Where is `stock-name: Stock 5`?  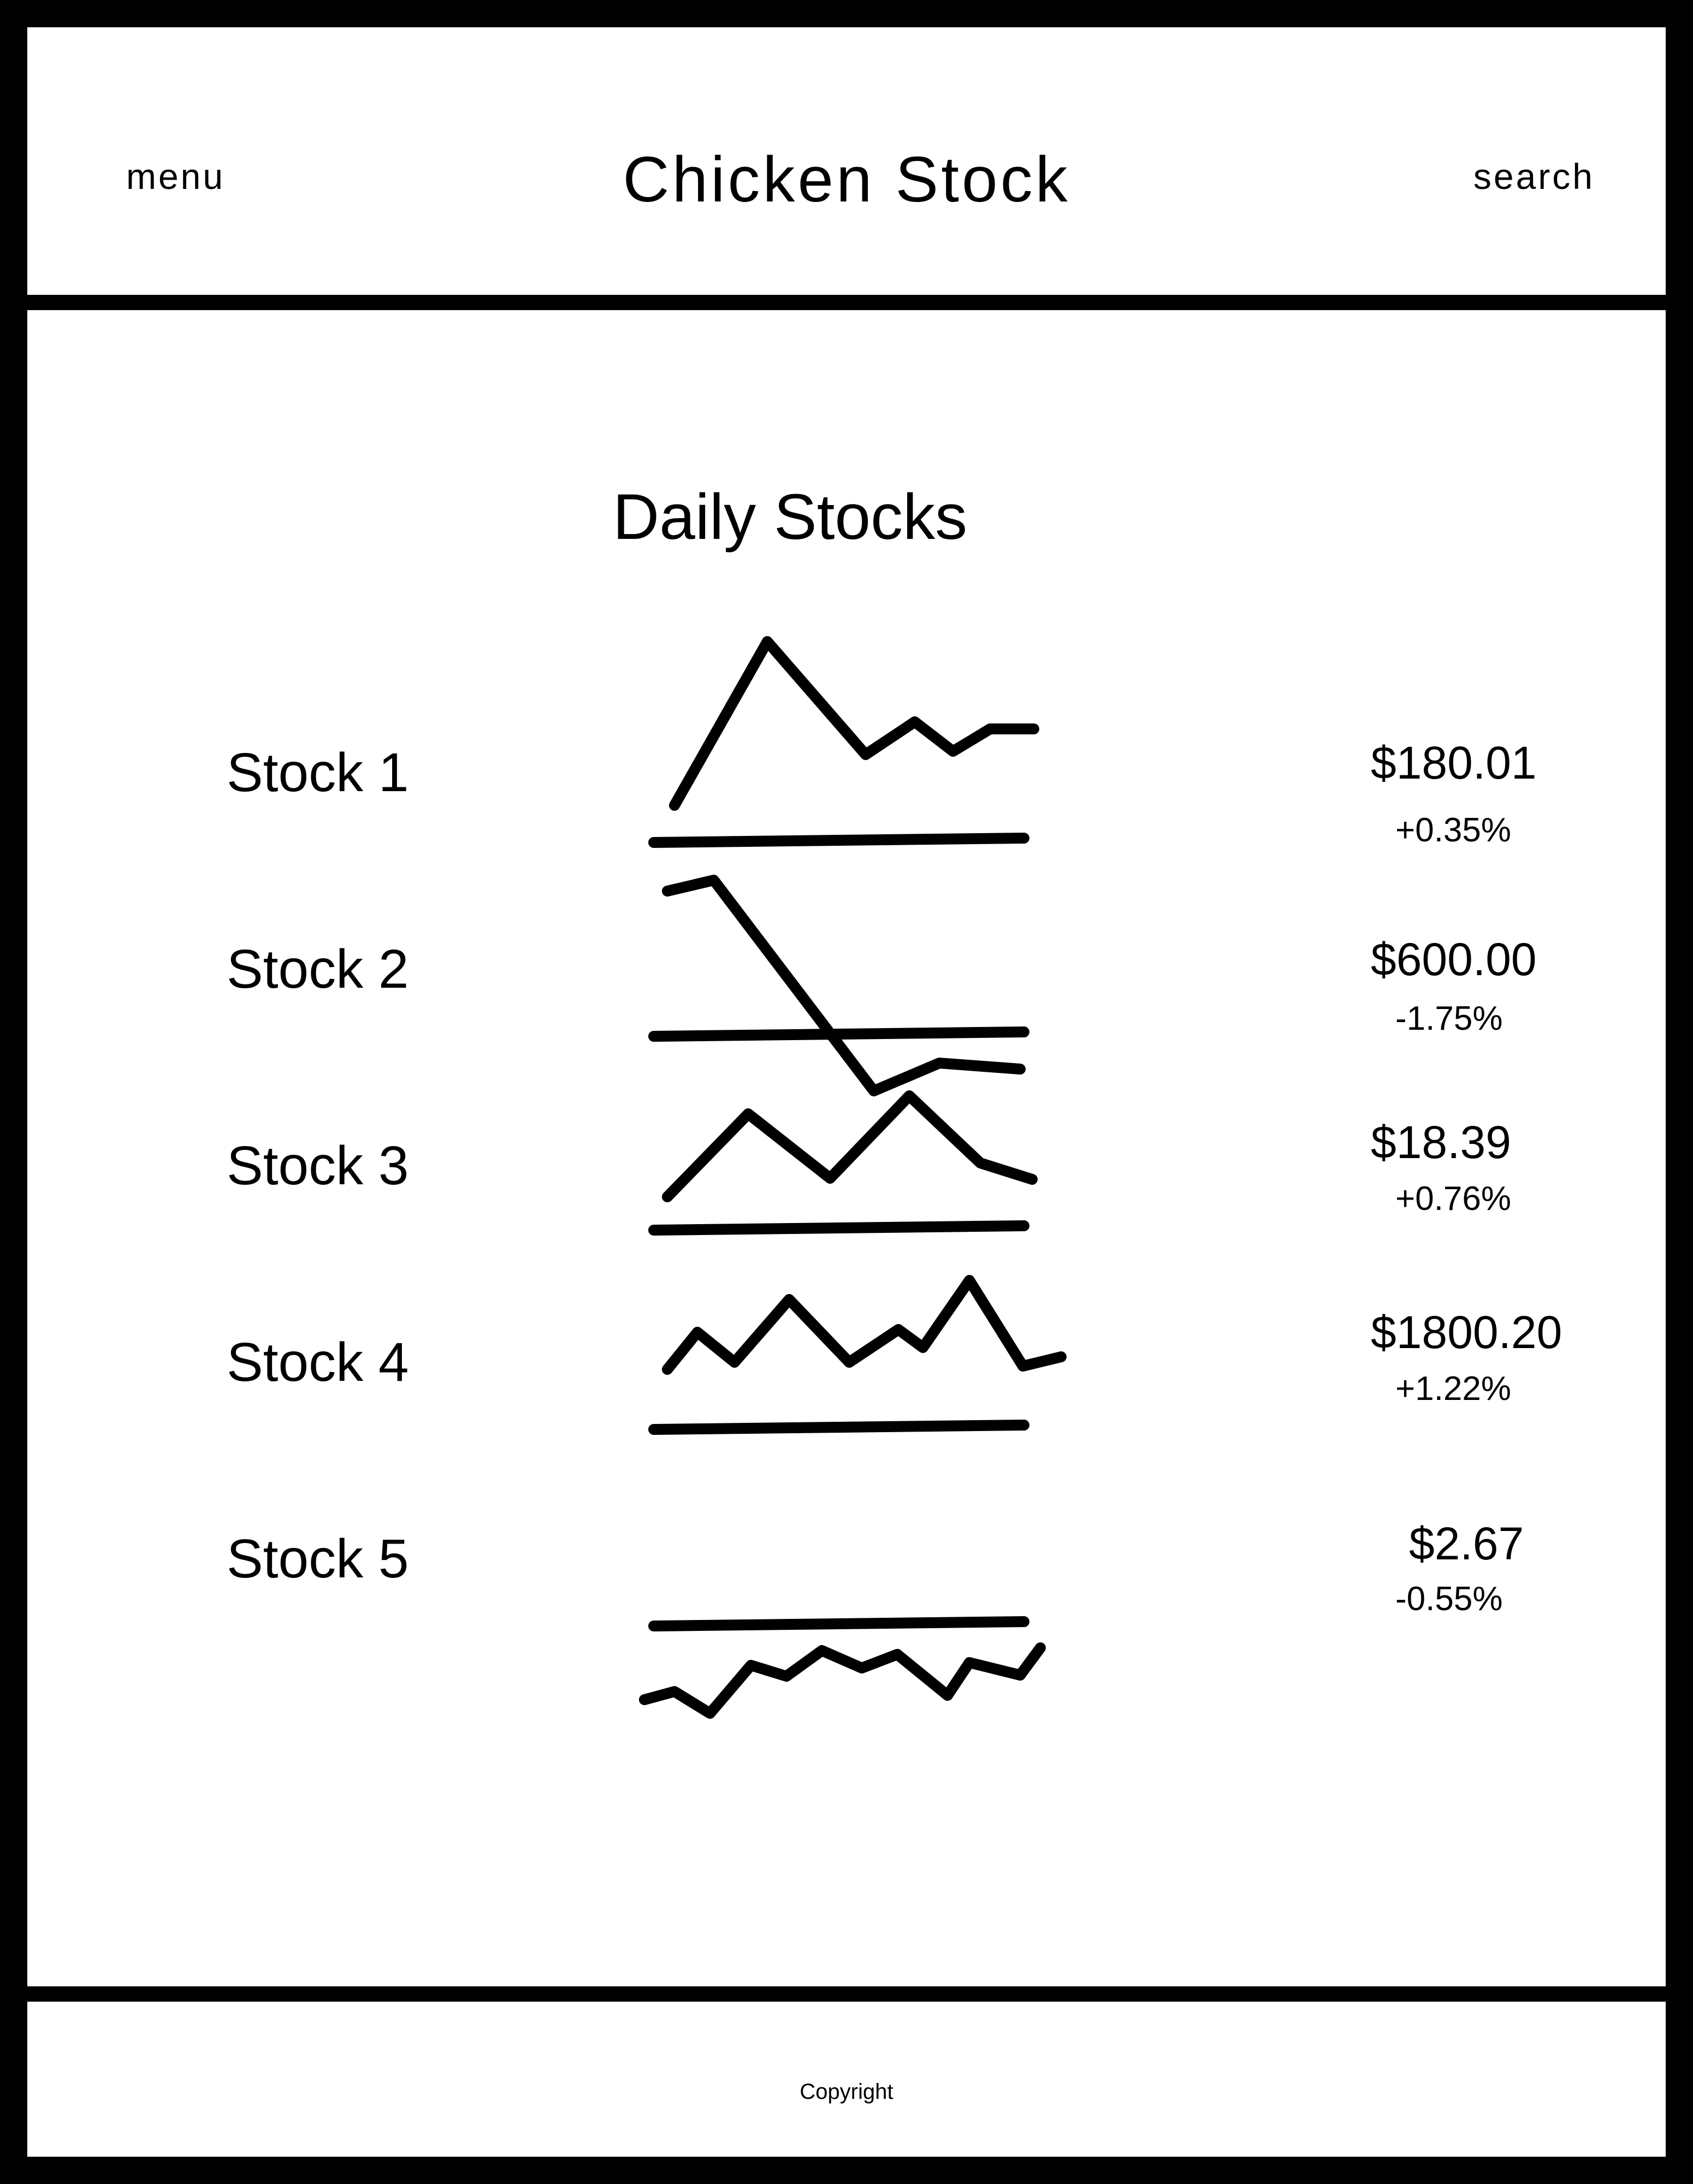
stock-name: Stock 5 is located at coordinates (318, 1558).